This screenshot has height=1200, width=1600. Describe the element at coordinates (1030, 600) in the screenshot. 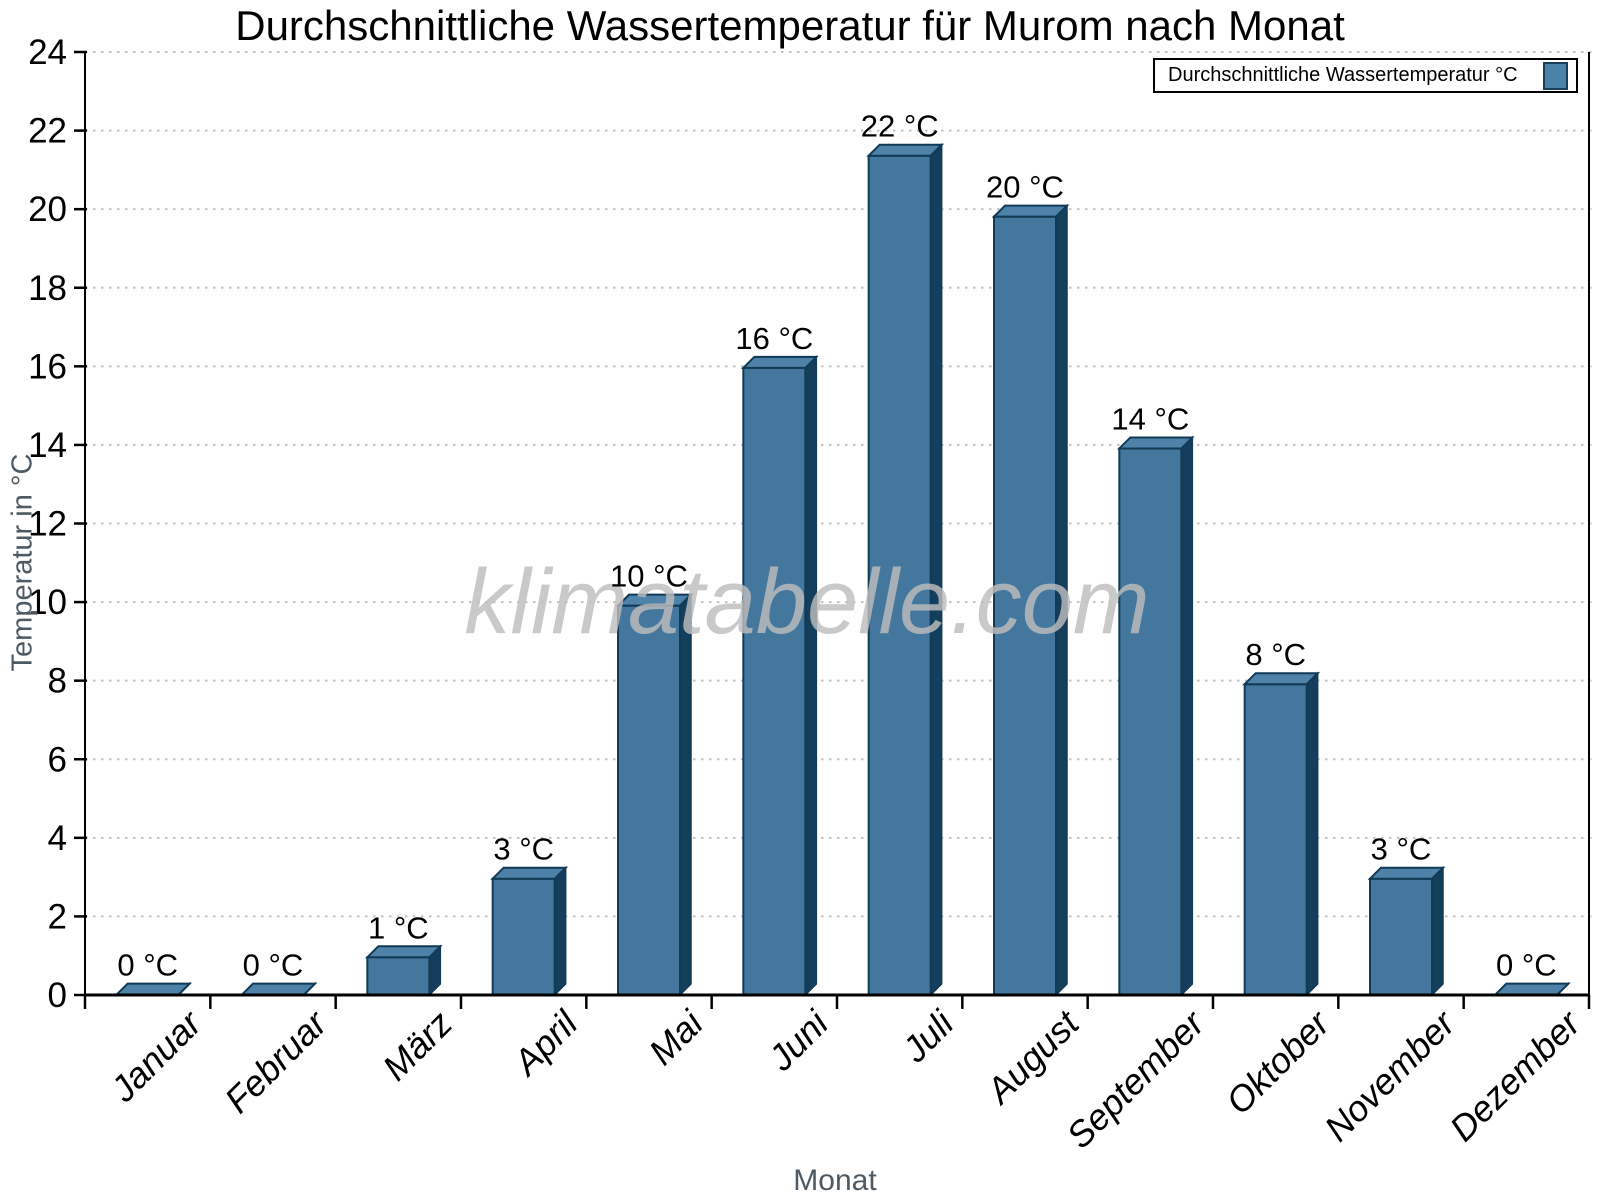

I see `bar-august` at that location.